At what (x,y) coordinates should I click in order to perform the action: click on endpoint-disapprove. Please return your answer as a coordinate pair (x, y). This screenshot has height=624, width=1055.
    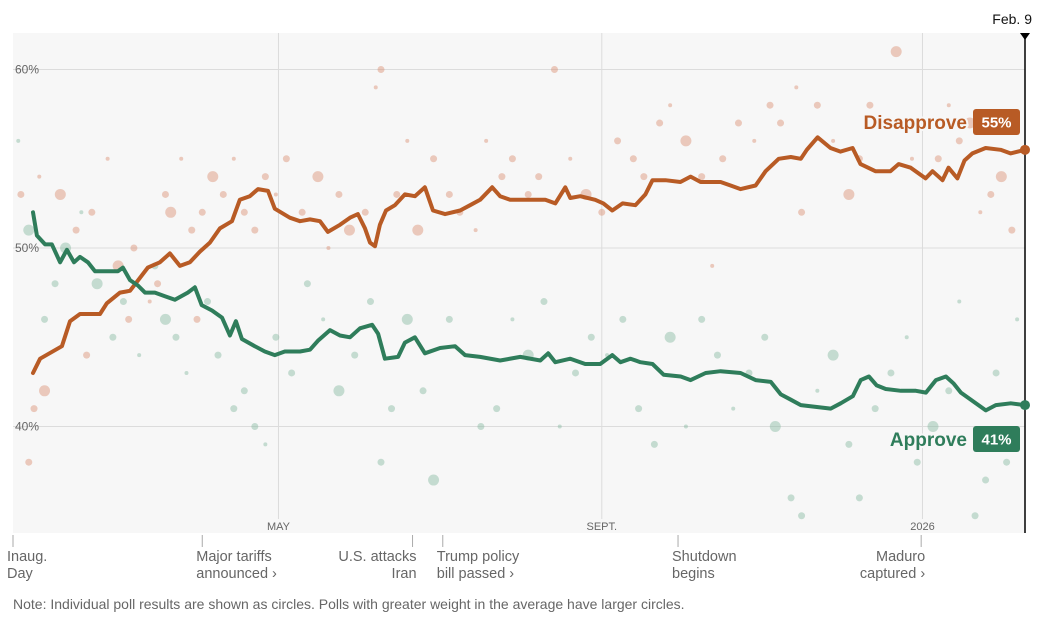
    Looking at the image, I should click on (1025, 149).